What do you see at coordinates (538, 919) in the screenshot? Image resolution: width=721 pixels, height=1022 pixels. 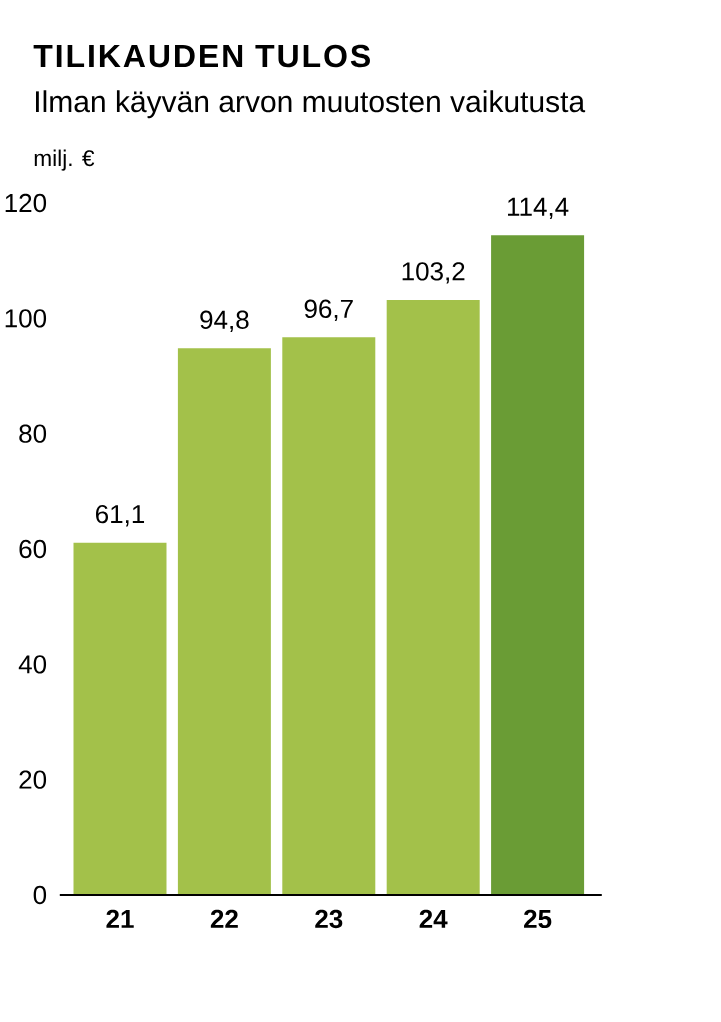 I see `x-tick-label: 25` at bounding box center [538, 919].